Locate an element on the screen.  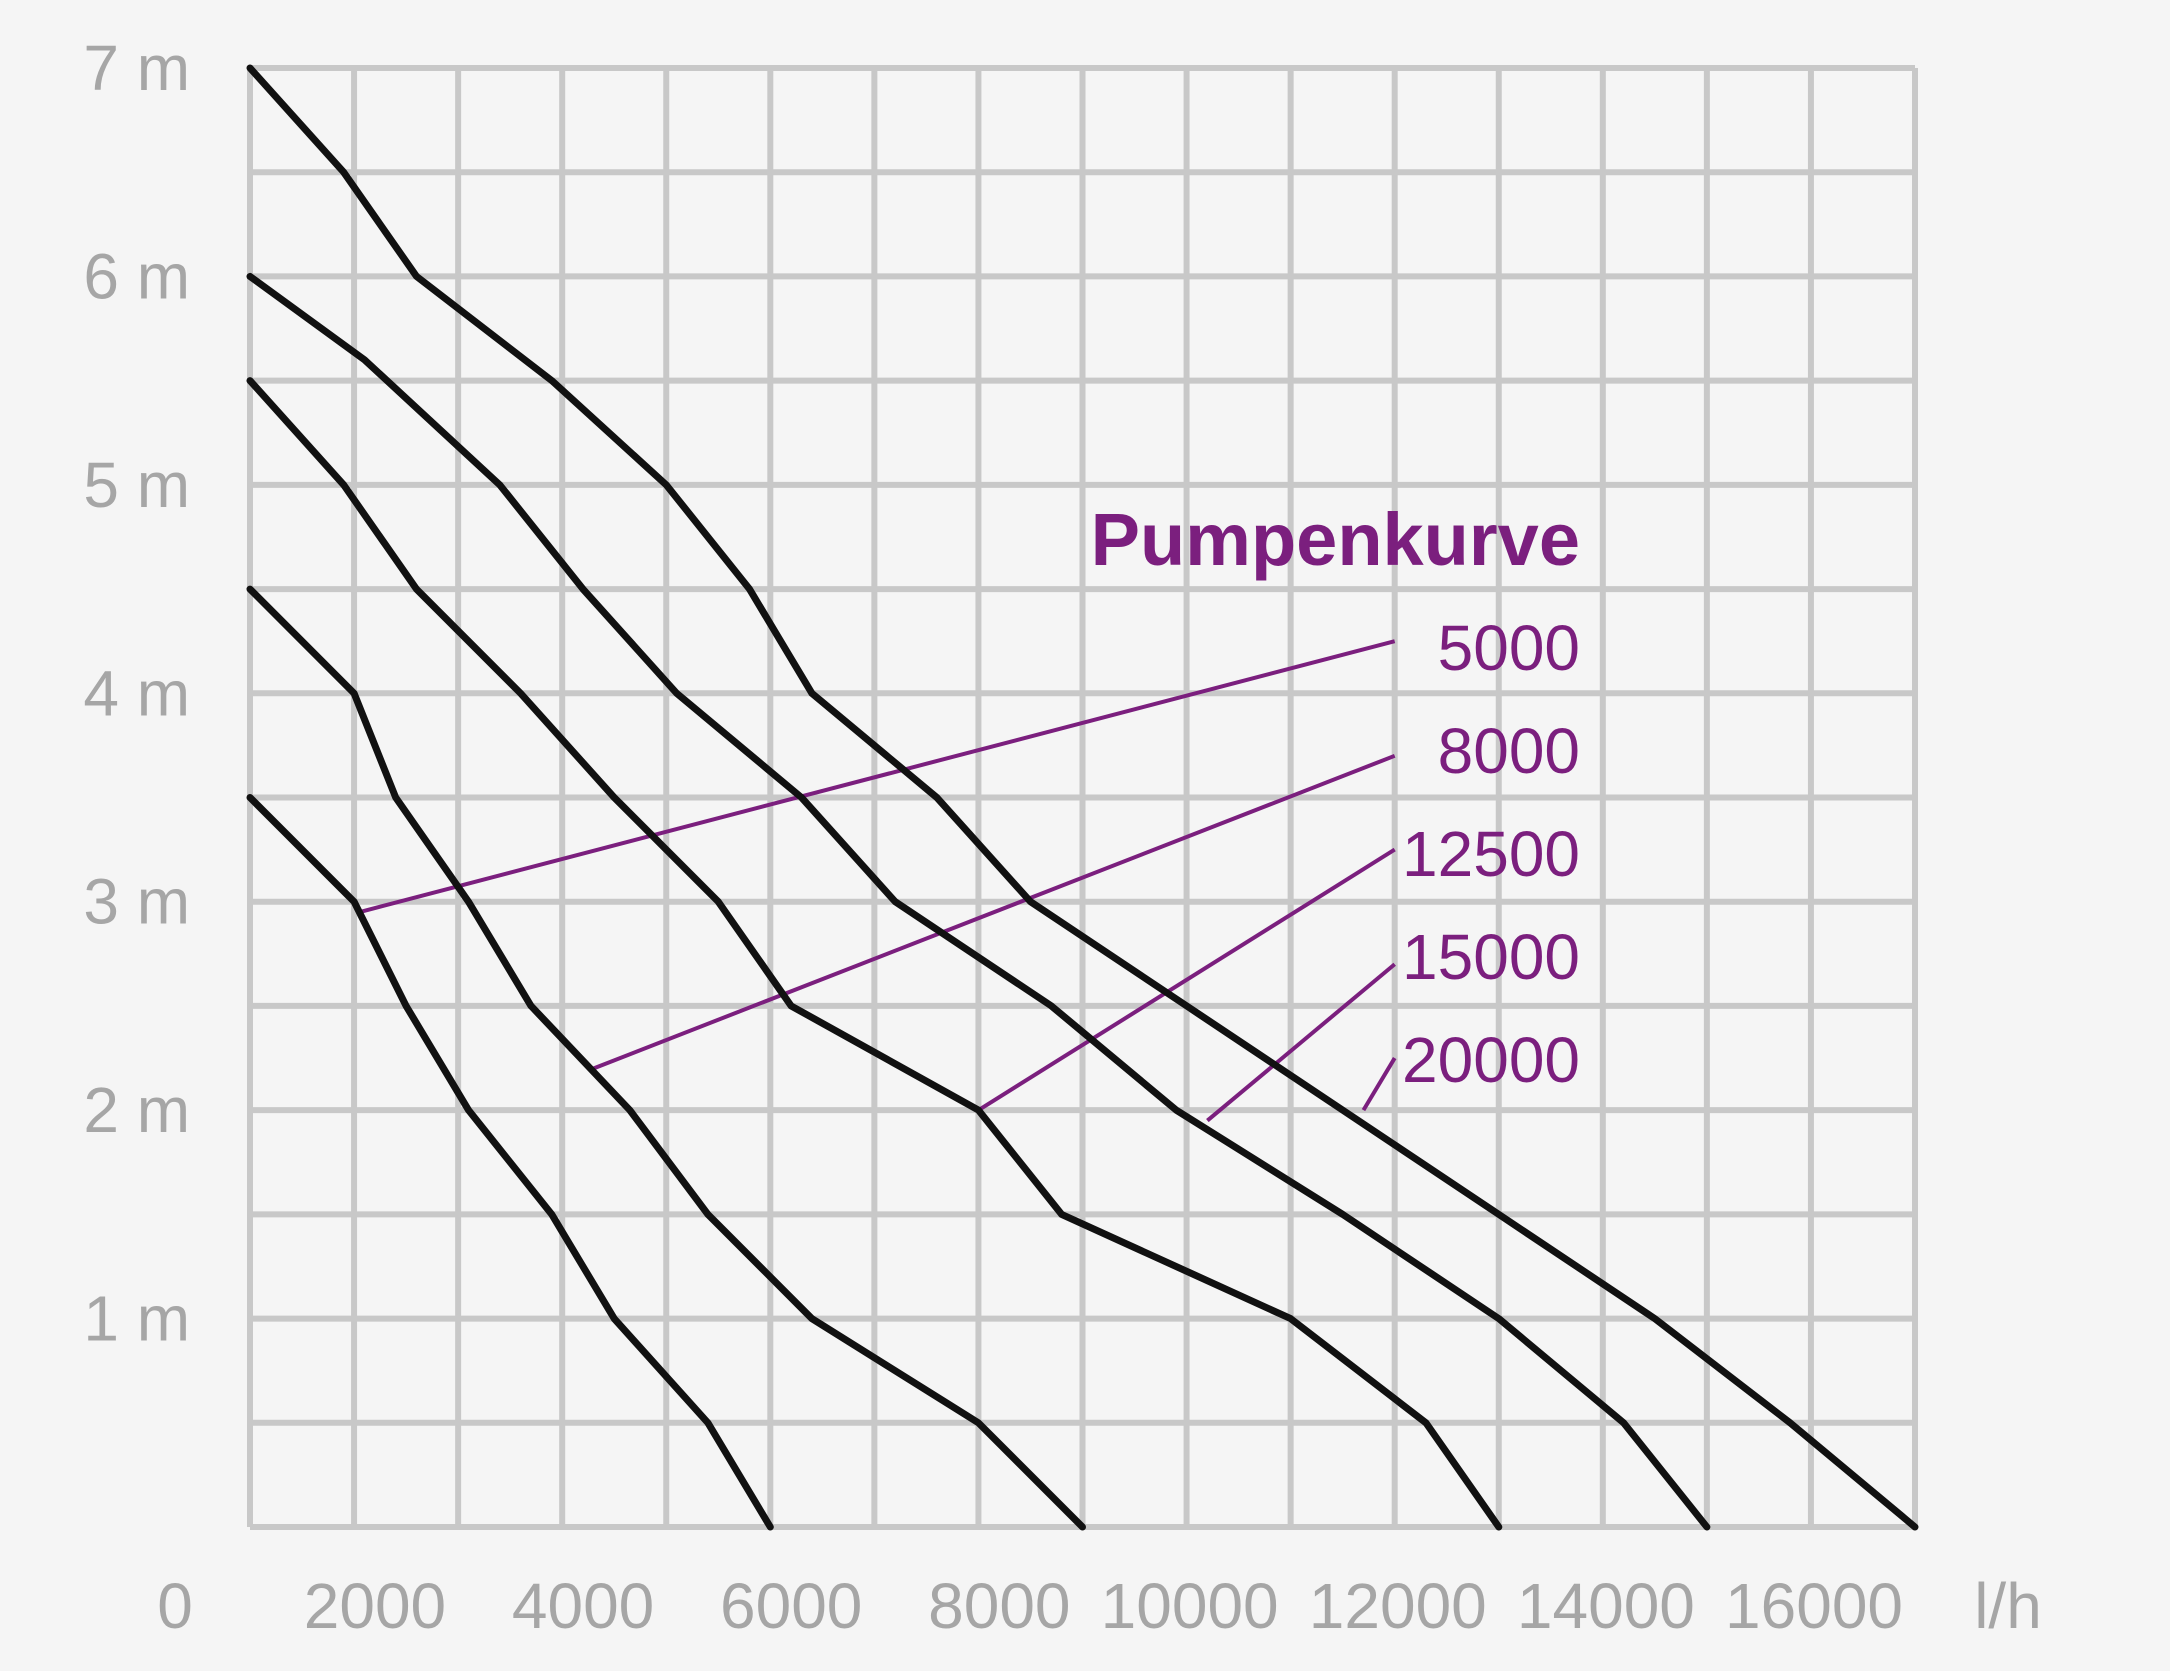
y-tick-label: 6 m is located at coordinates (136, 276).